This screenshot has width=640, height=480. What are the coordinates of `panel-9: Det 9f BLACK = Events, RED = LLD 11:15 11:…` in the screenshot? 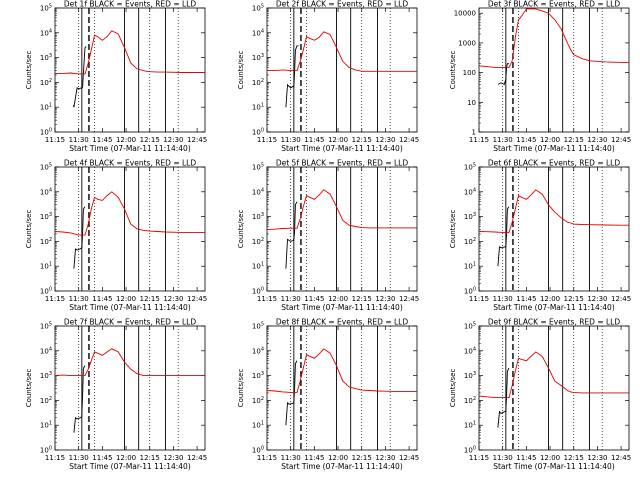 It's located at (540, 395).